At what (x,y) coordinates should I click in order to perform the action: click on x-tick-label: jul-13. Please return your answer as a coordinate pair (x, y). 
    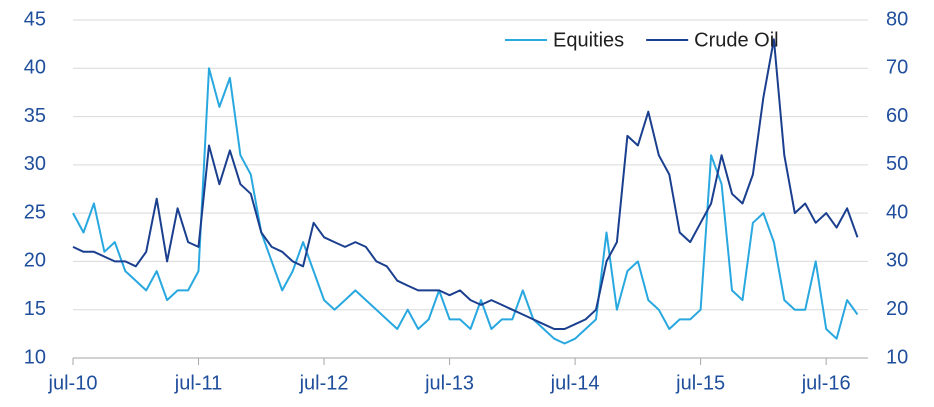
    Looking at the image, I should click on (449, 383).